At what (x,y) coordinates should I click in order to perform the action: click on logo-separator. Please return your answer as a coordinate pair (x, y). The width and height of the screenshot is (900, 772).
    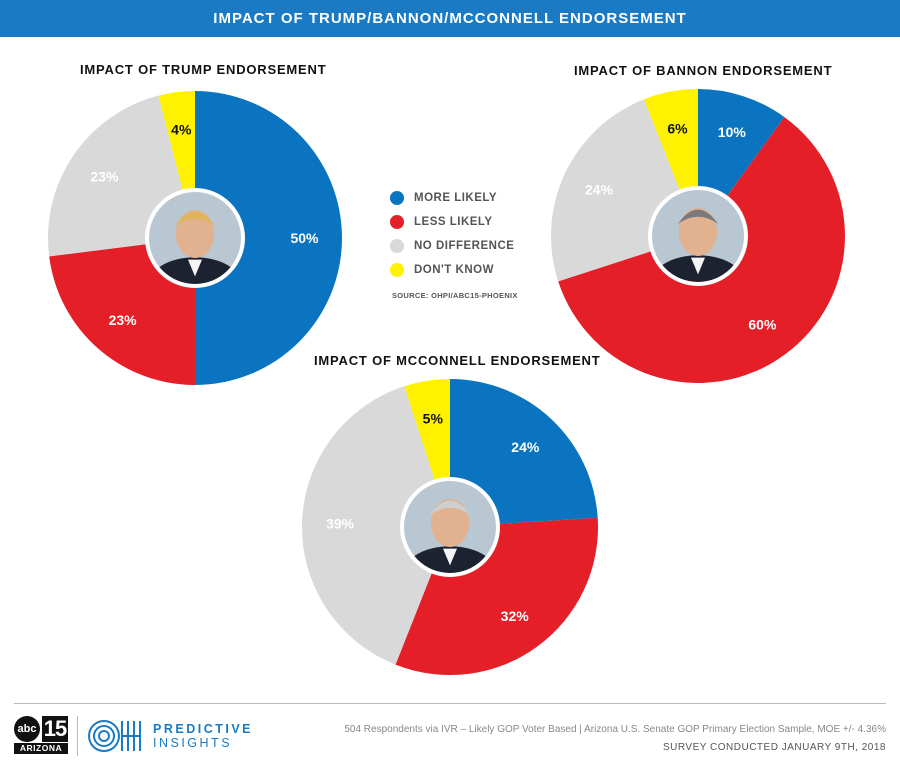
    Looking at the image, I should click on (77, 736).